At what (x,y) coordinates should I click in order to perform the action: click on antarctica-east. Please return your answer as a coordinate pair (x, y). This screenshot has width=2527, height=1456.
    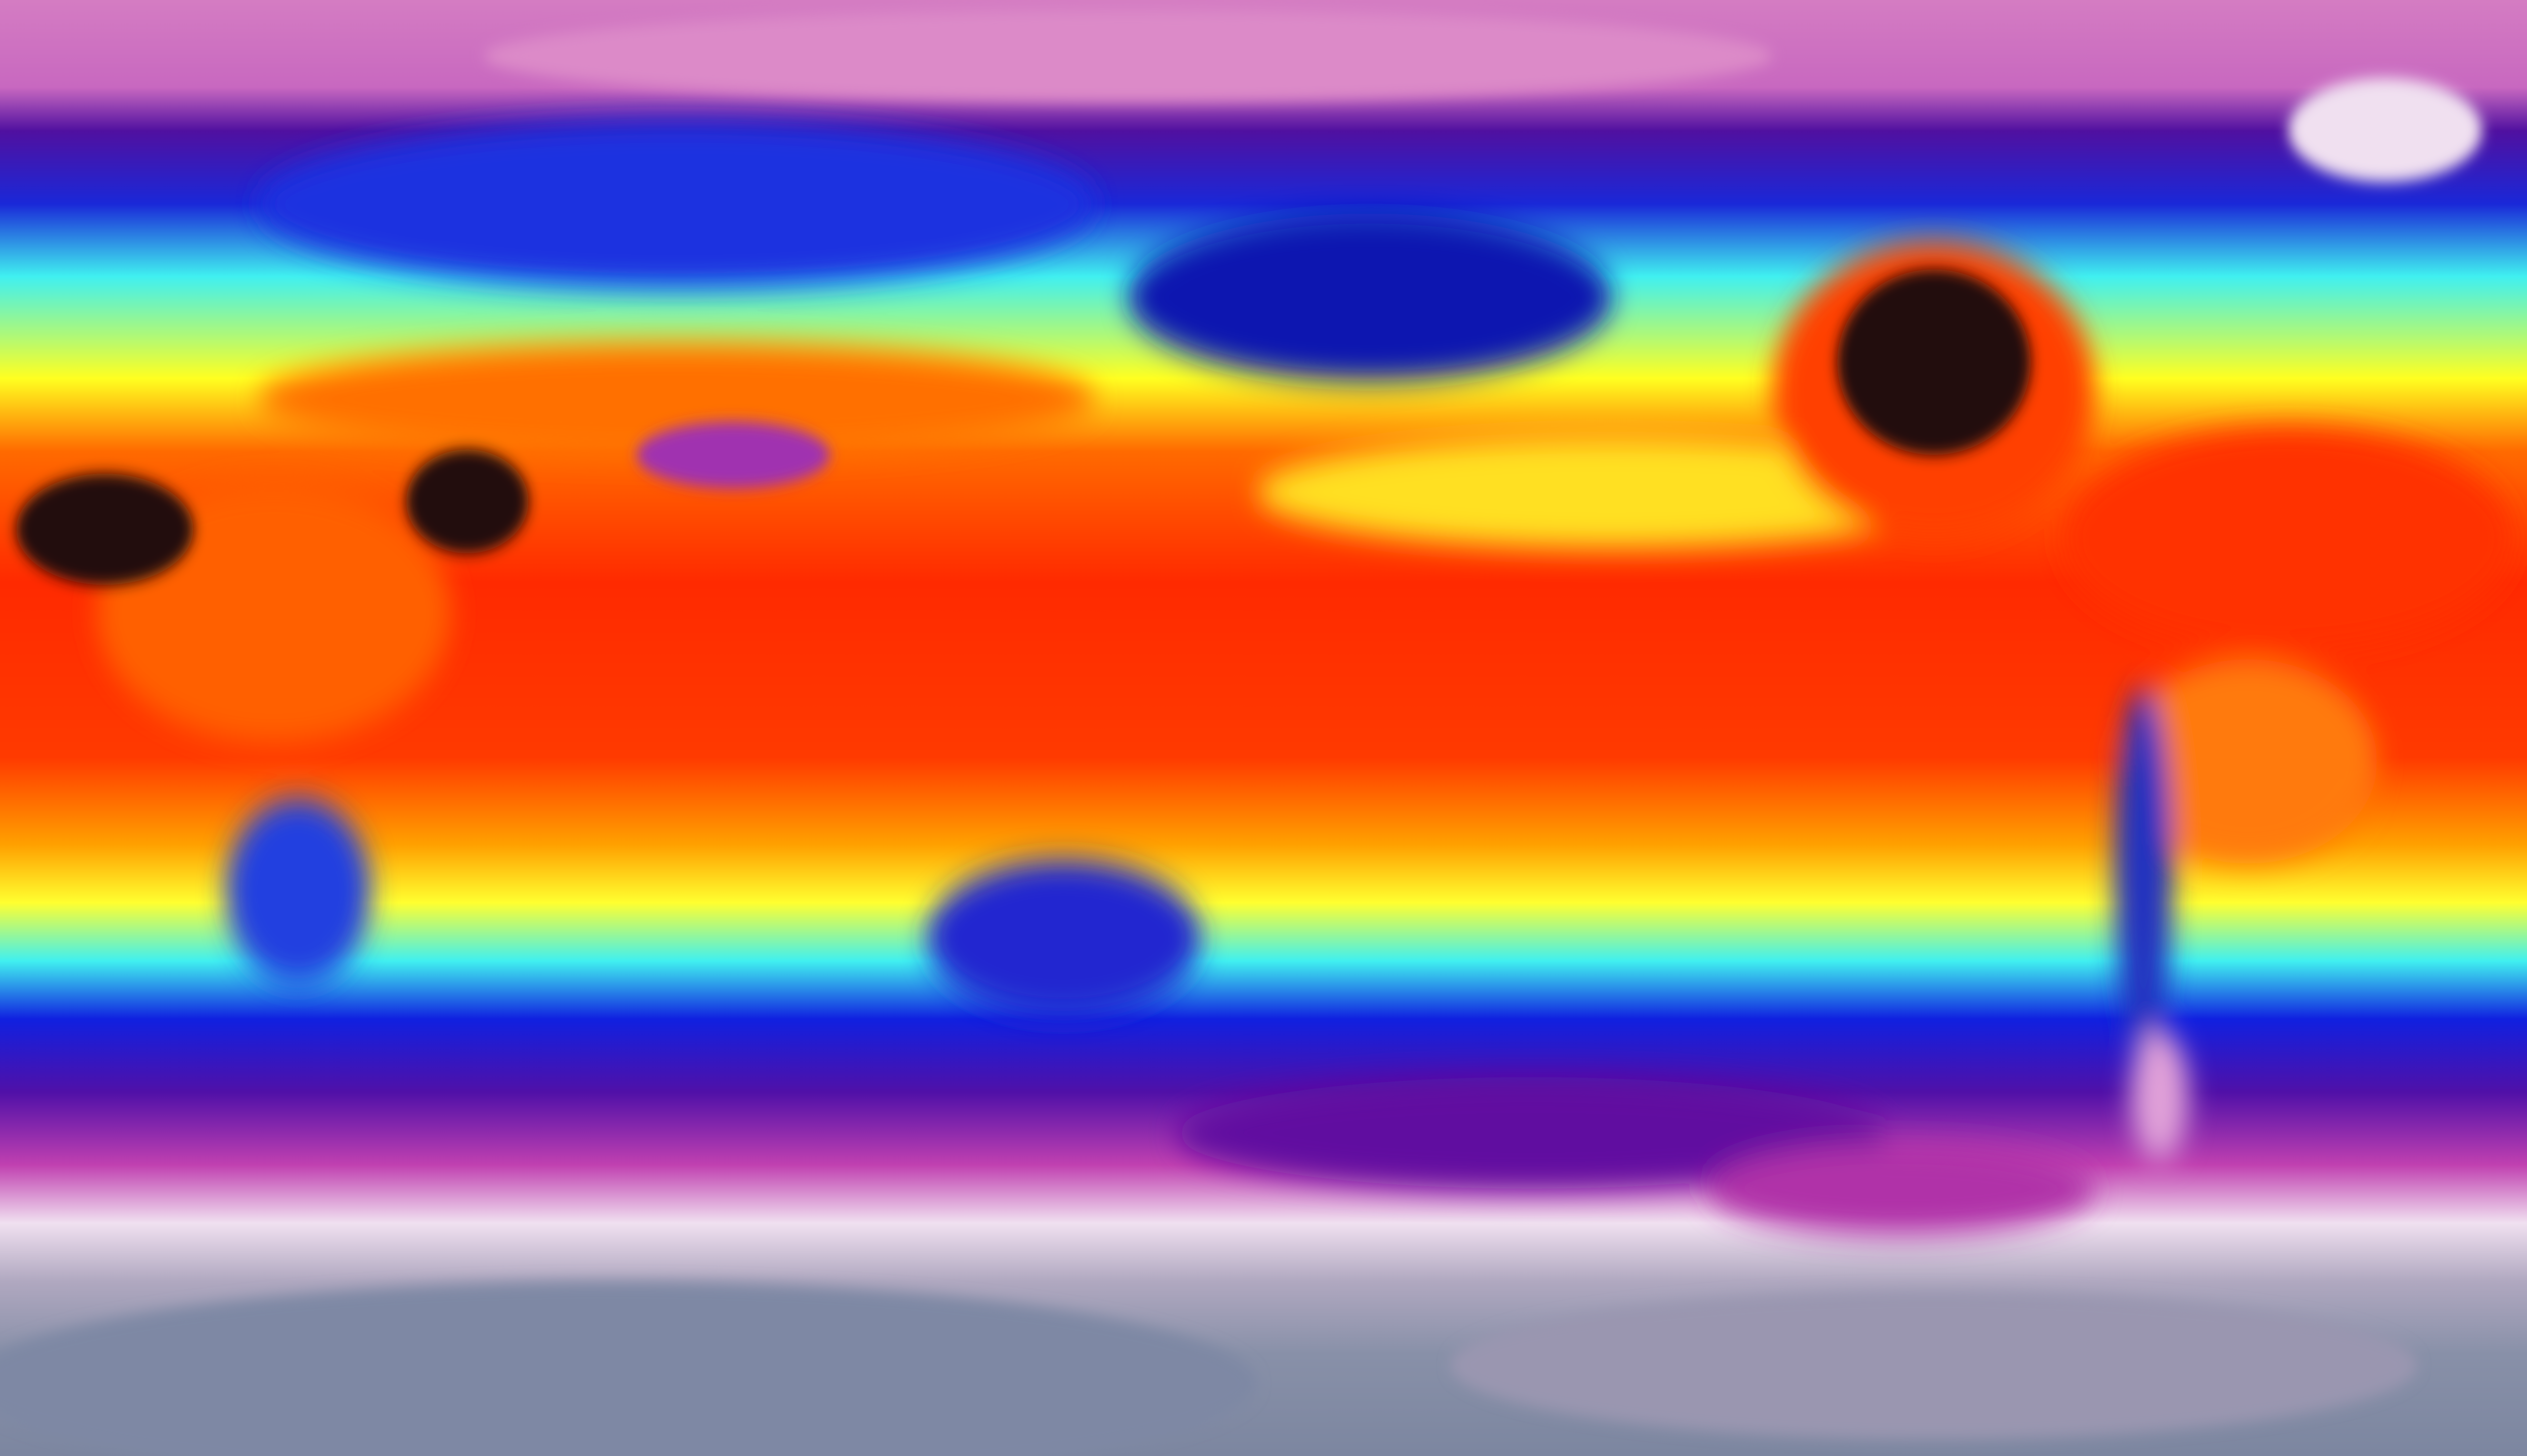
    Looking at the image, I should click on (628, 1368).